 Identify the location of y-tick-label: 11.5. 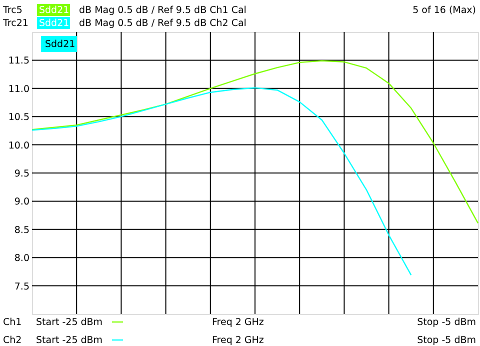
(19, 61).